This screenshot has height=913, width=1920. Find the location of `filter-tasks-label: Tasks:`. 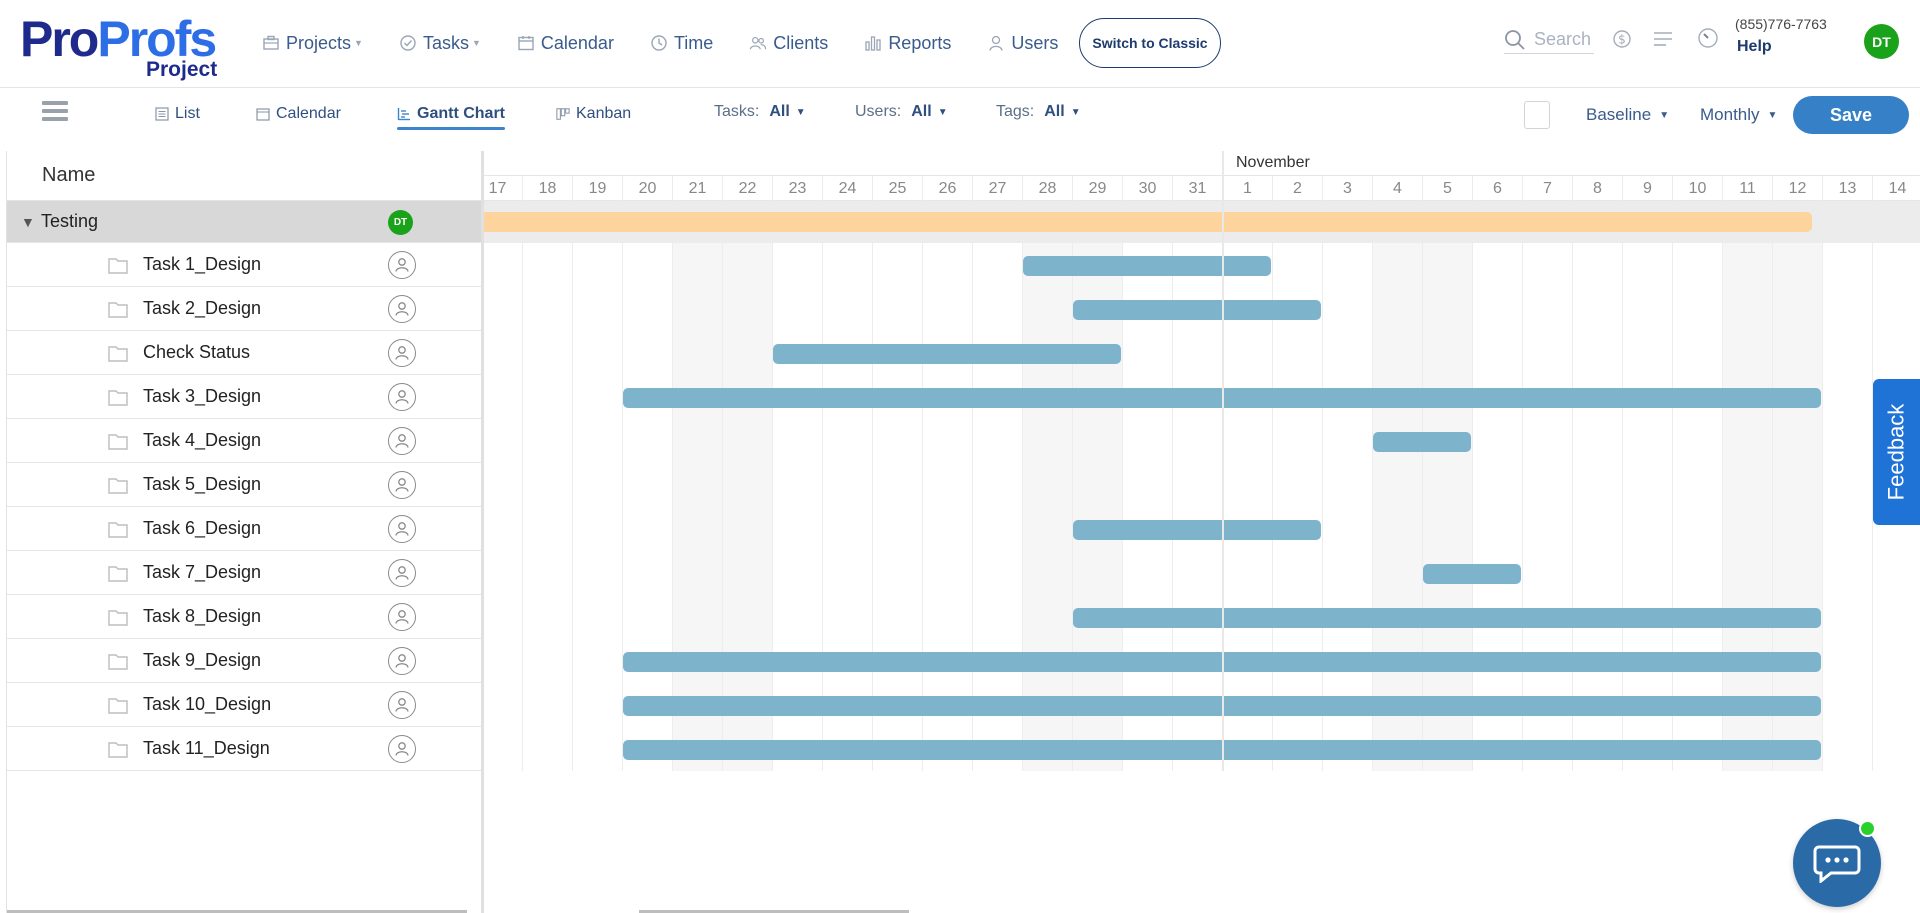

filter-tasks-label: Tasks: is located at coordinates (737, 111).